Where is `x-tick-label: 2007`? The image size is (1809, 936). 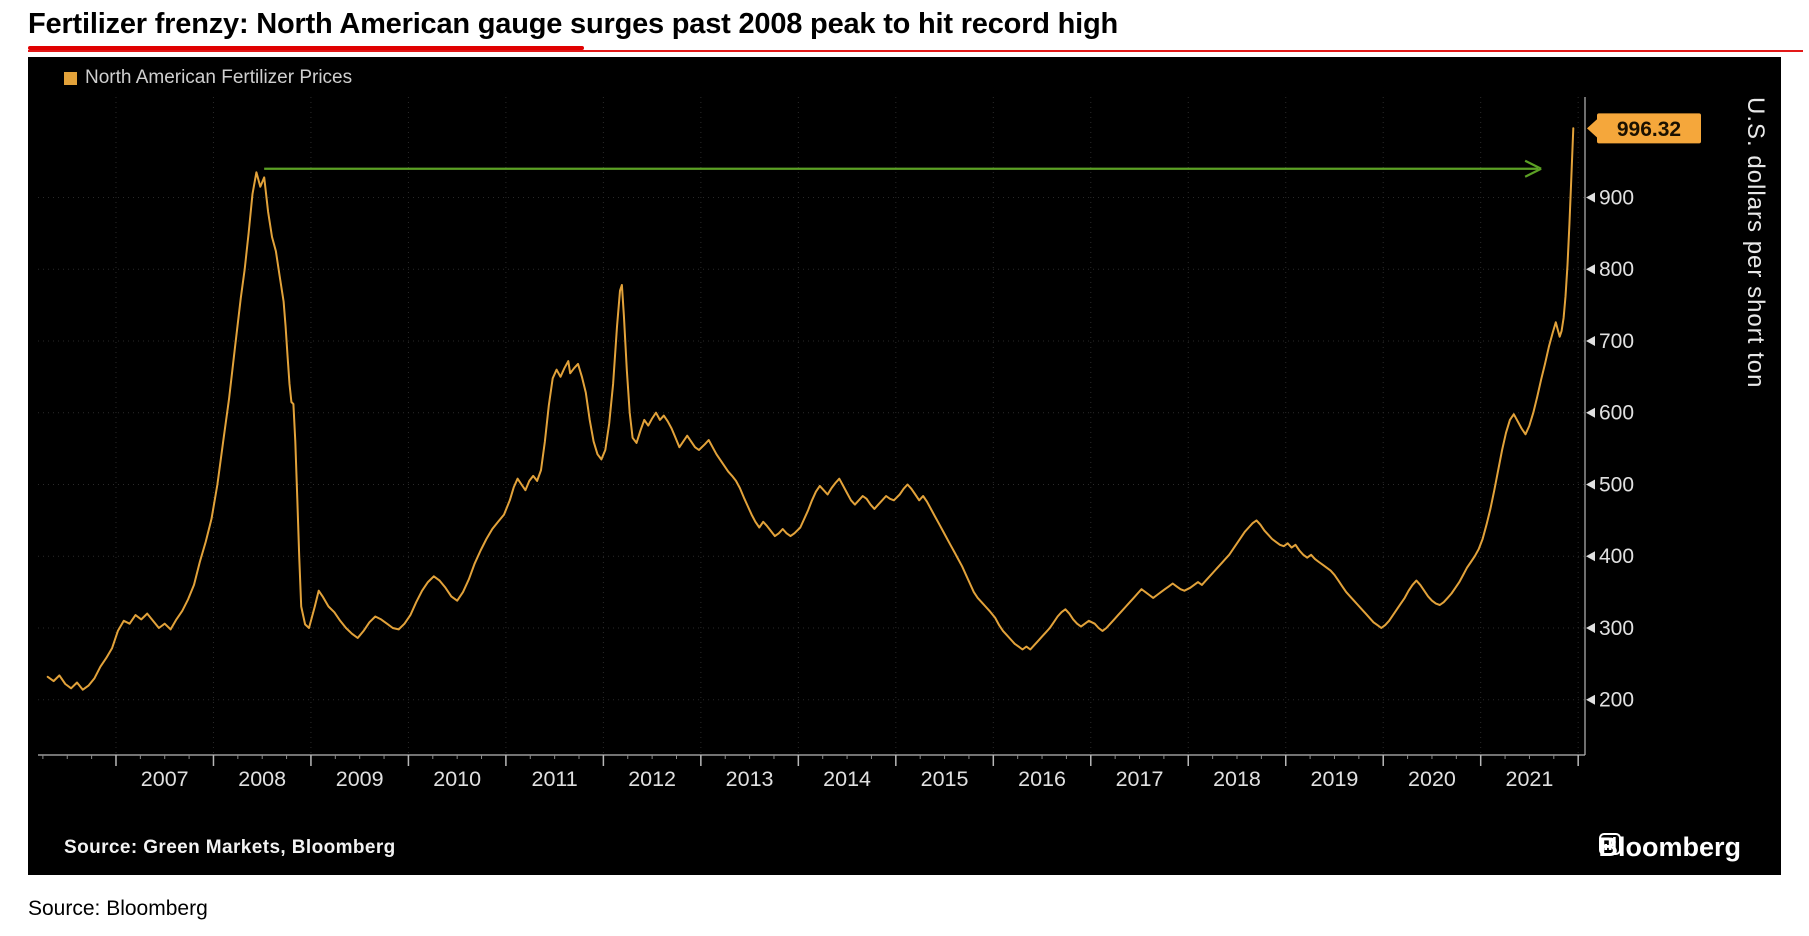 x-tick-label: 2007 is located at coordinates (165, 779).